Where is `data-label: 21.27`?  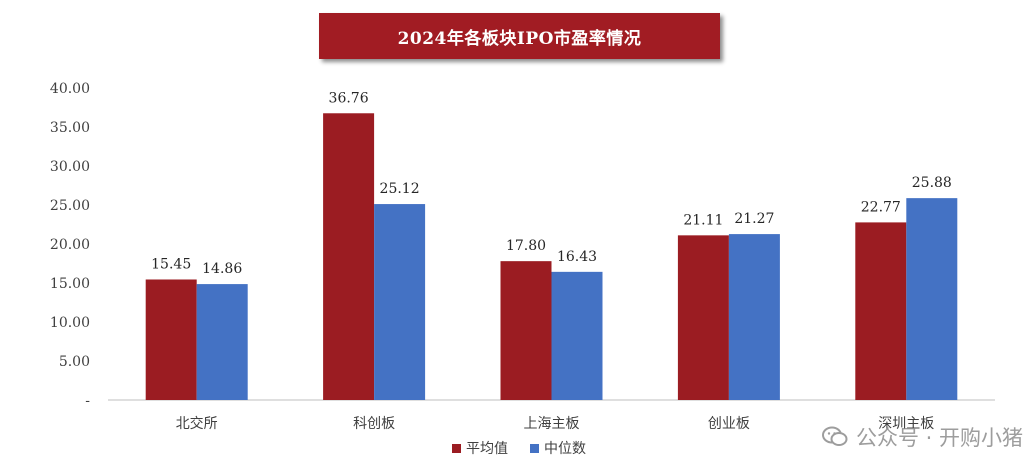
data-label: 21.27 is located at coordinates (754, 219).